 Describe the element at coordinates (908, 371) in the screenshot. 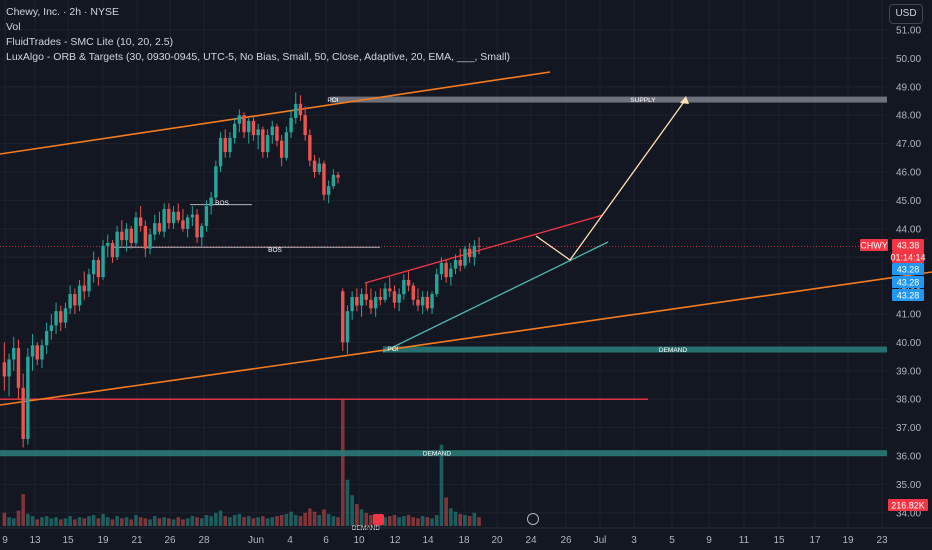

I see `y-tick-label: 39.00` at that location.